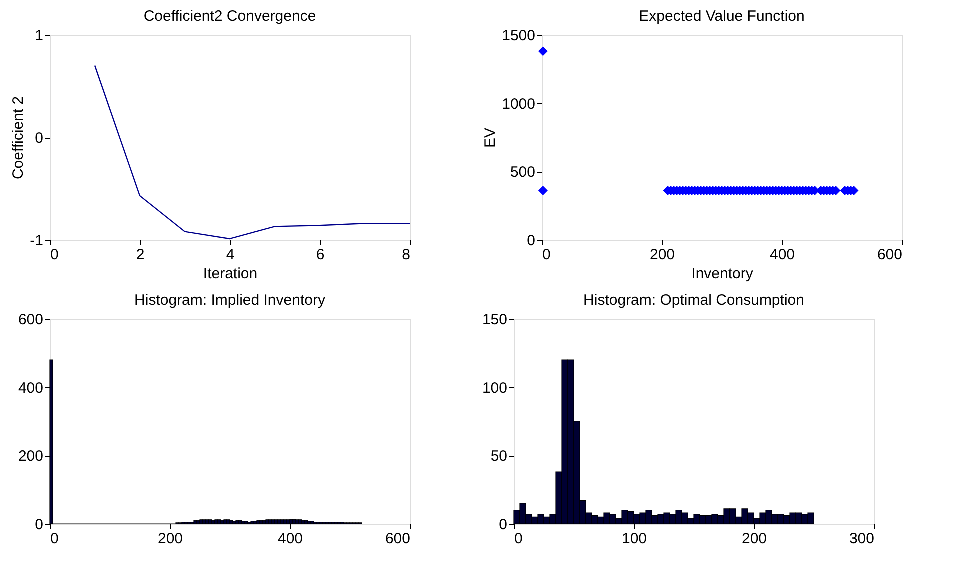 The image size is (971, 587). I want to click on y-tick-label: -1, so click(37, 241).